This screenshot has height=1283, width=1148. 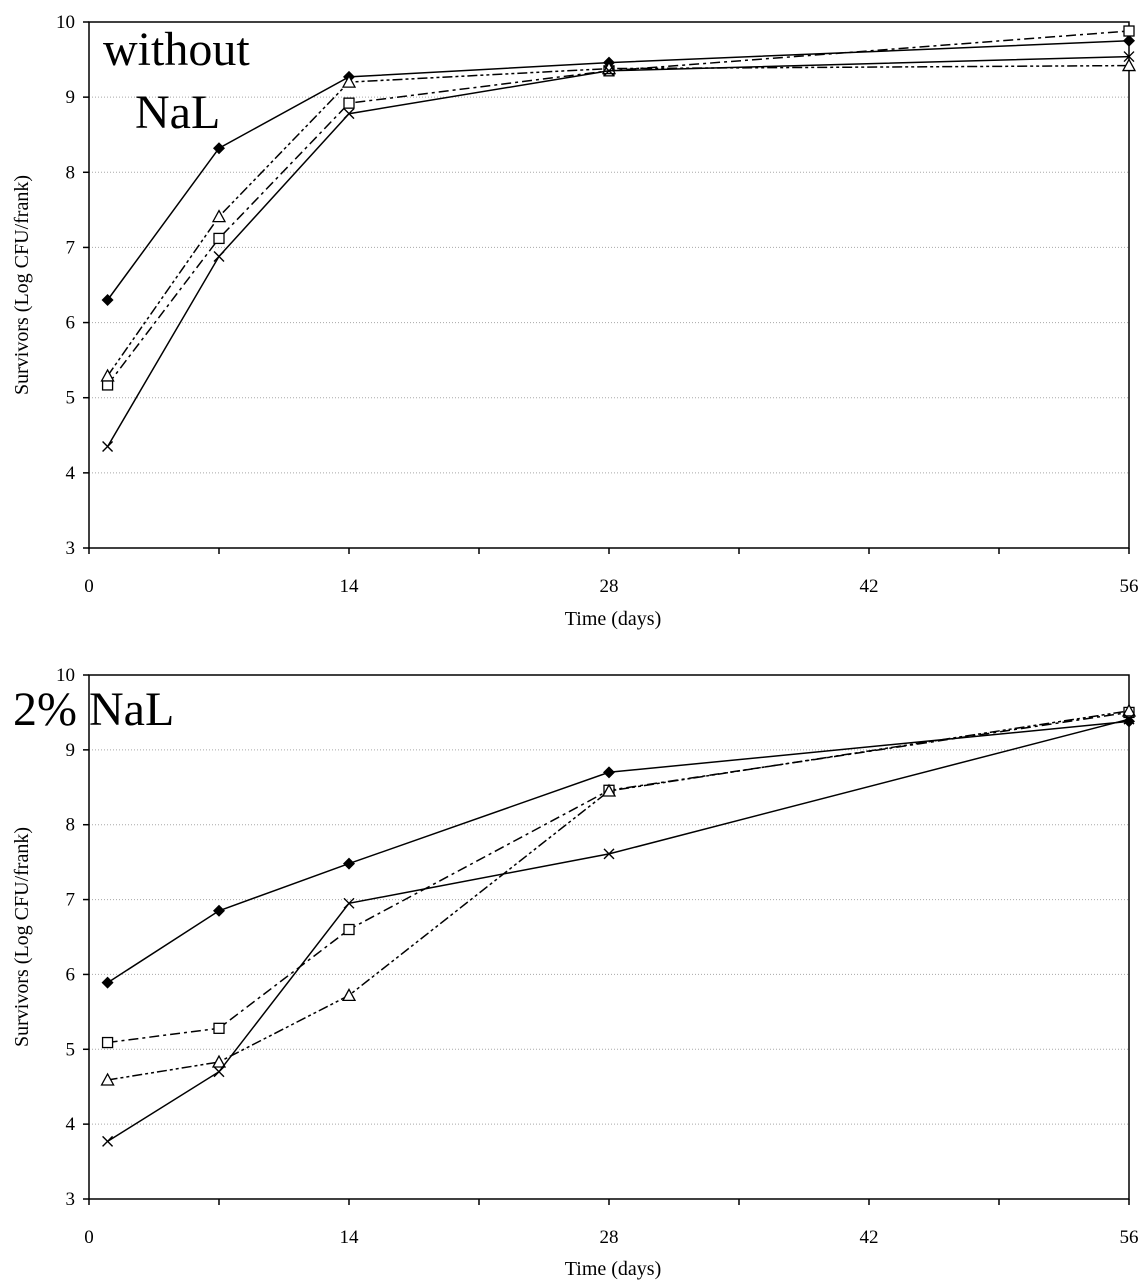 What do you see at coordinates (176, 49) in the screenshot?
I see `panel-title: without` at bounding box center [176, 49].